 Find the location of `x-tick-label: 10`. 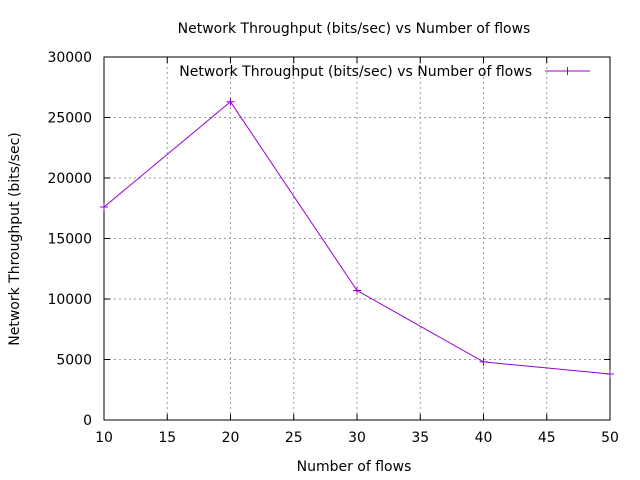

x-tick-label: 10 is located at coordinates (104, 438).